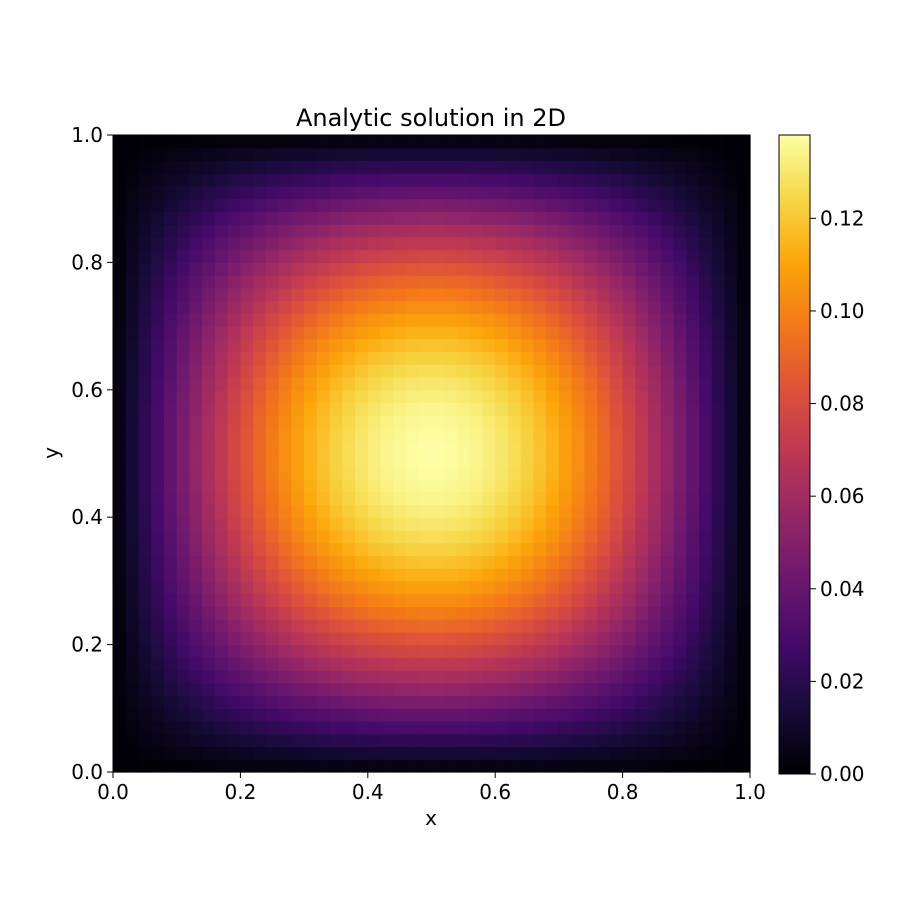  I want to click on y-axis-ticks: 0.00.20.40.60.81.0, so click(92, 453).